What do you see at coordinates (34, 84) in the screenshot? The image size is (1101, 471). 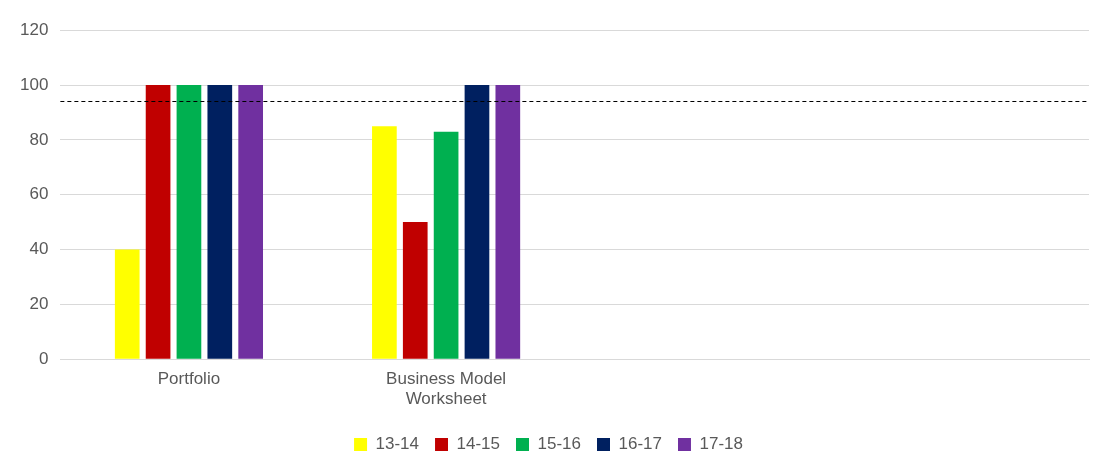 I see `y-tick-label: 100` at bounding box center [34, 84].